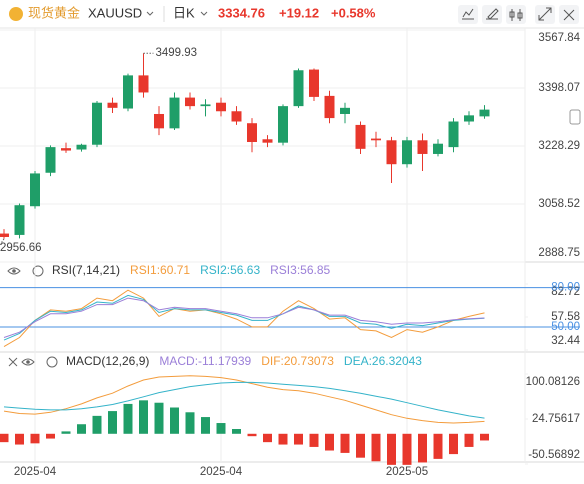 This screenshot has height=484, width=584. Describe the element at coordinates (559, 38) in the screenshot. I see `y-tick-label: 3567.84` at that location.